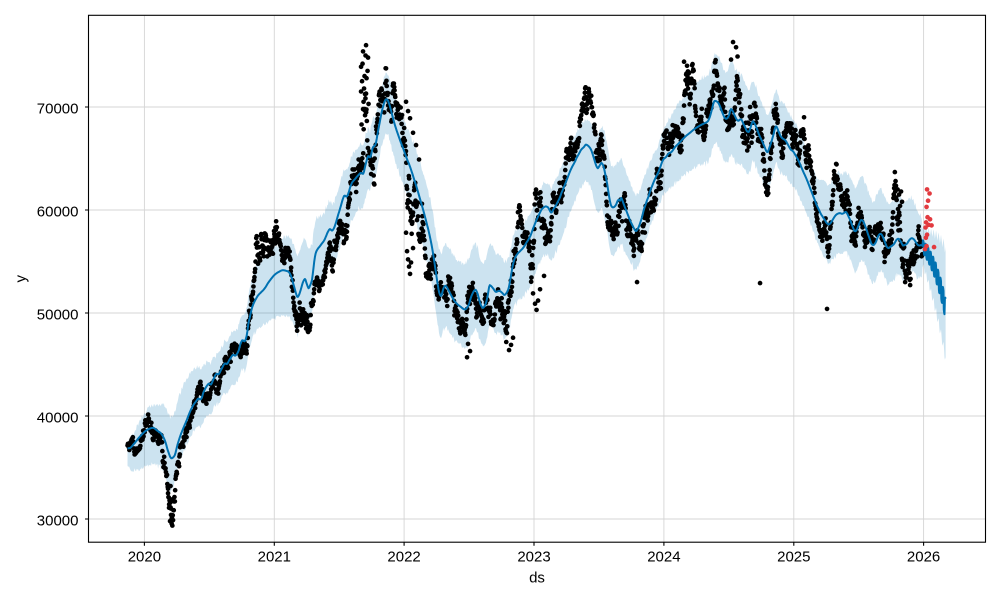 Image resolution: width=1000 pixels, height=605 pixels. What do you see at coordinates (274, 557) in the screenshot?
I see `svg-text: 2021` at bounding box center [274, 557].